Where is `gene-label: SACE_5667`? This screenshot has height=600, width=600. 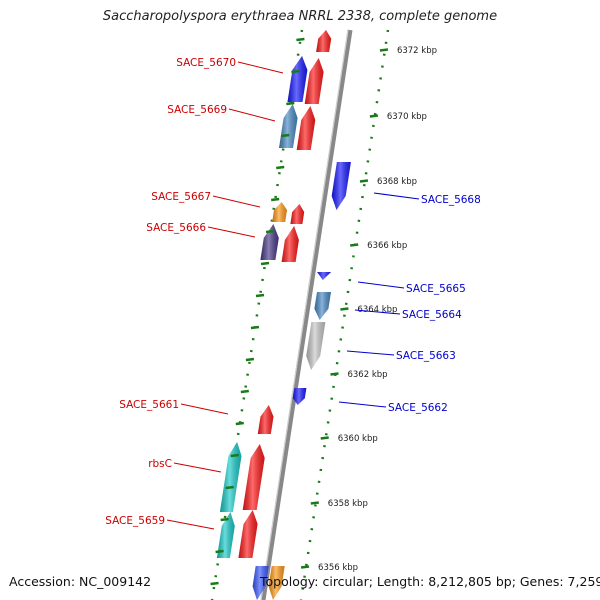 gene-label: SACE_5667 is located at coordinates (181, 197).